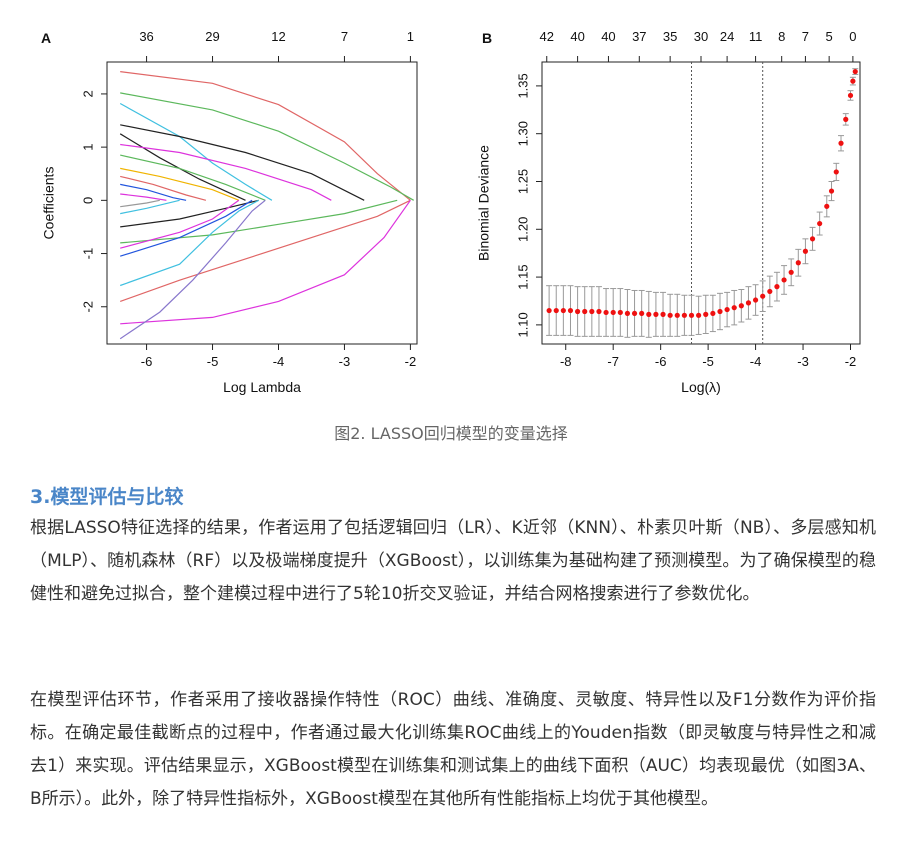 The width and height of the screenshot is (902, 866). I want to click on y-tick-label: 2, so click(87, 93).